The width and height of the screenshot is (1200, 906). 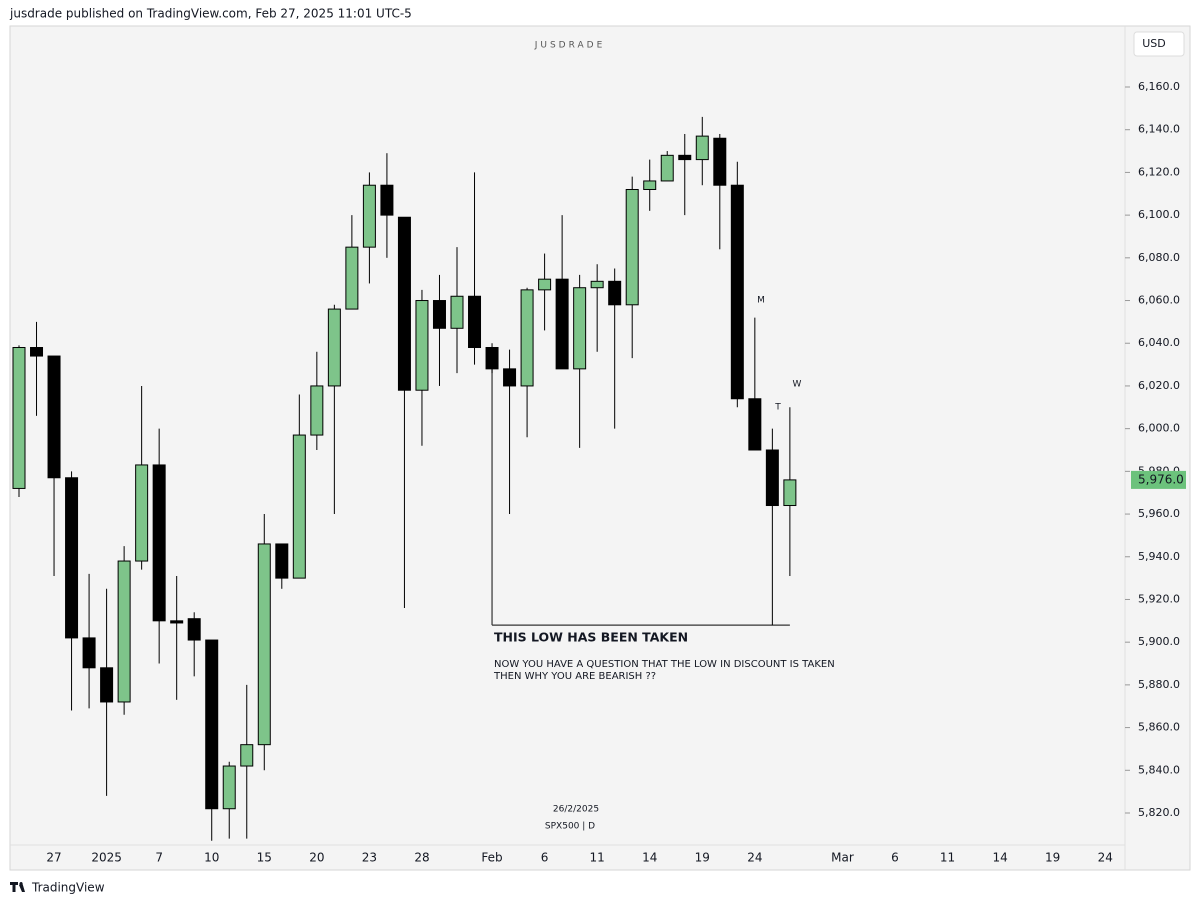 What do you see at coordinates (1161, 479) in the screenshot?
I see `last-price-label: 5,976.0` at bounding box center [1161, 479].